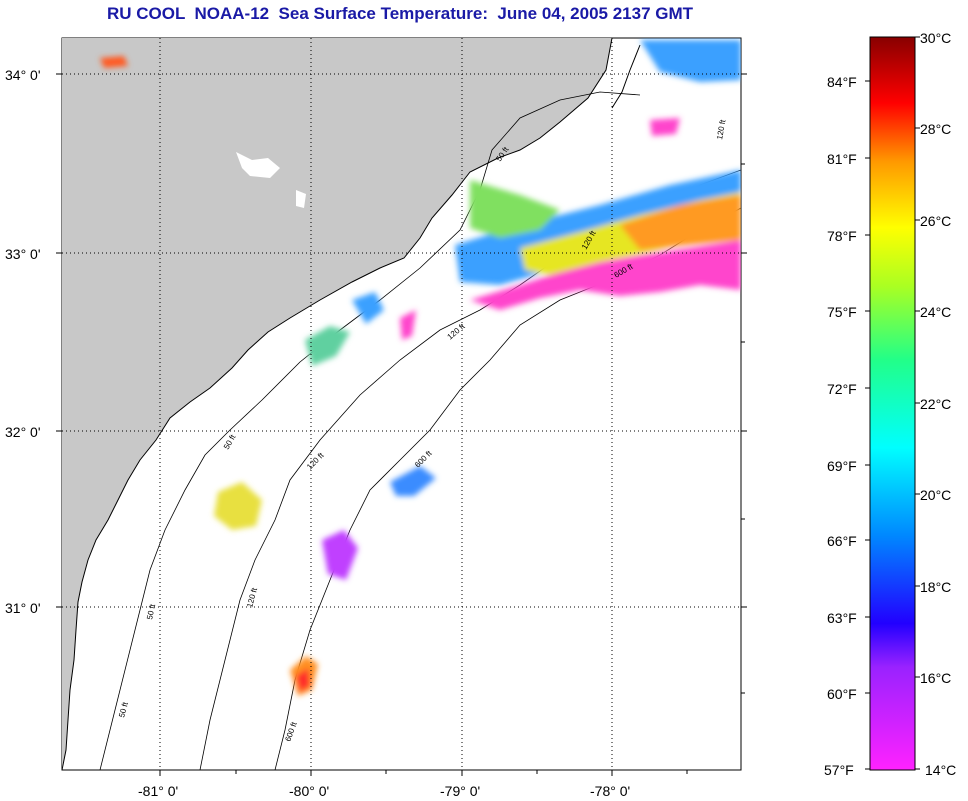 The image size is (968, 801). Describe the element at coordinates (842, 82) in the screenshot. I see `fahrenheit-label: 84°F` at that location.